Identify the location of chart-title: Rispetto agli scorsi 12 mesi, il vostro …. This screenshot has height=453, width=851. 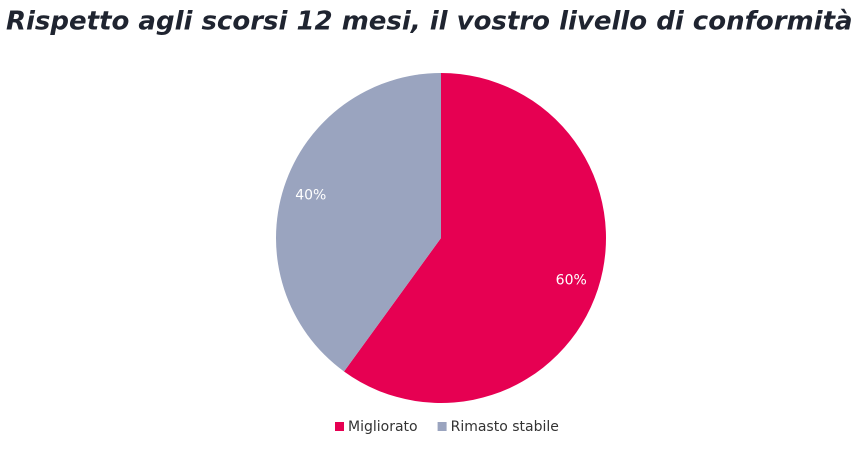
(428, 22).